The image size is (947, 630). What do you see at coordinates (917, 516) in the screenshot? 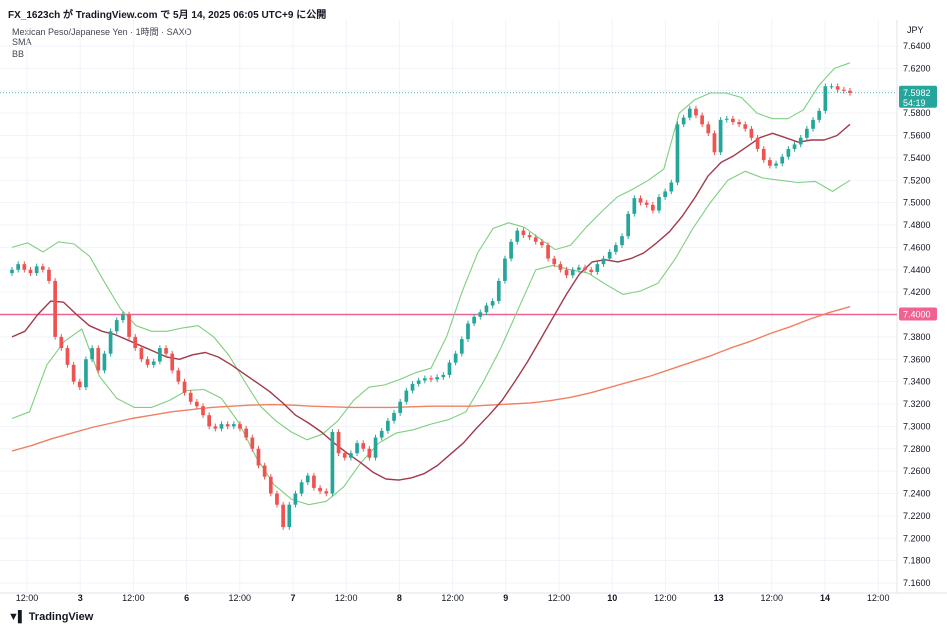
I see `y-tick-label: 7.2200` at bounding box center [917, 516].